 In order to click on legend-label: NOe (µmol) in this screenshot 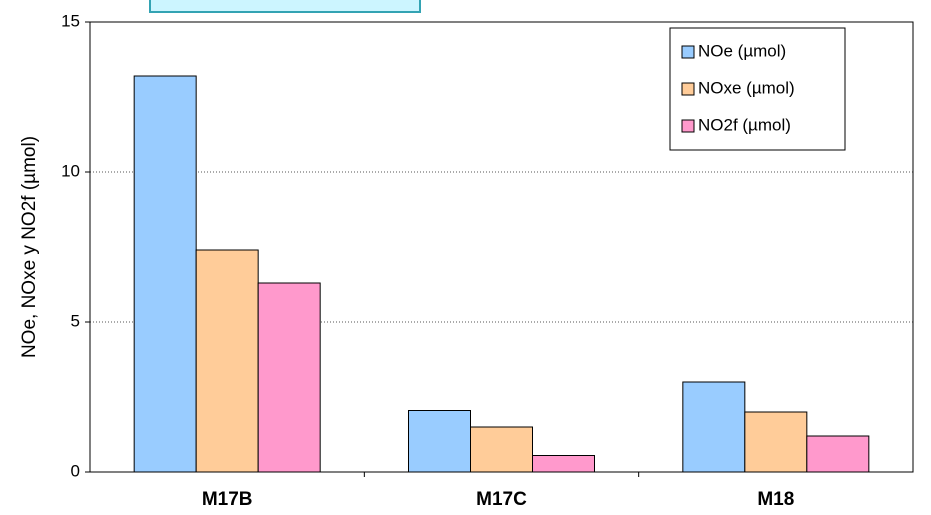, I will do `click(742, 50)`.